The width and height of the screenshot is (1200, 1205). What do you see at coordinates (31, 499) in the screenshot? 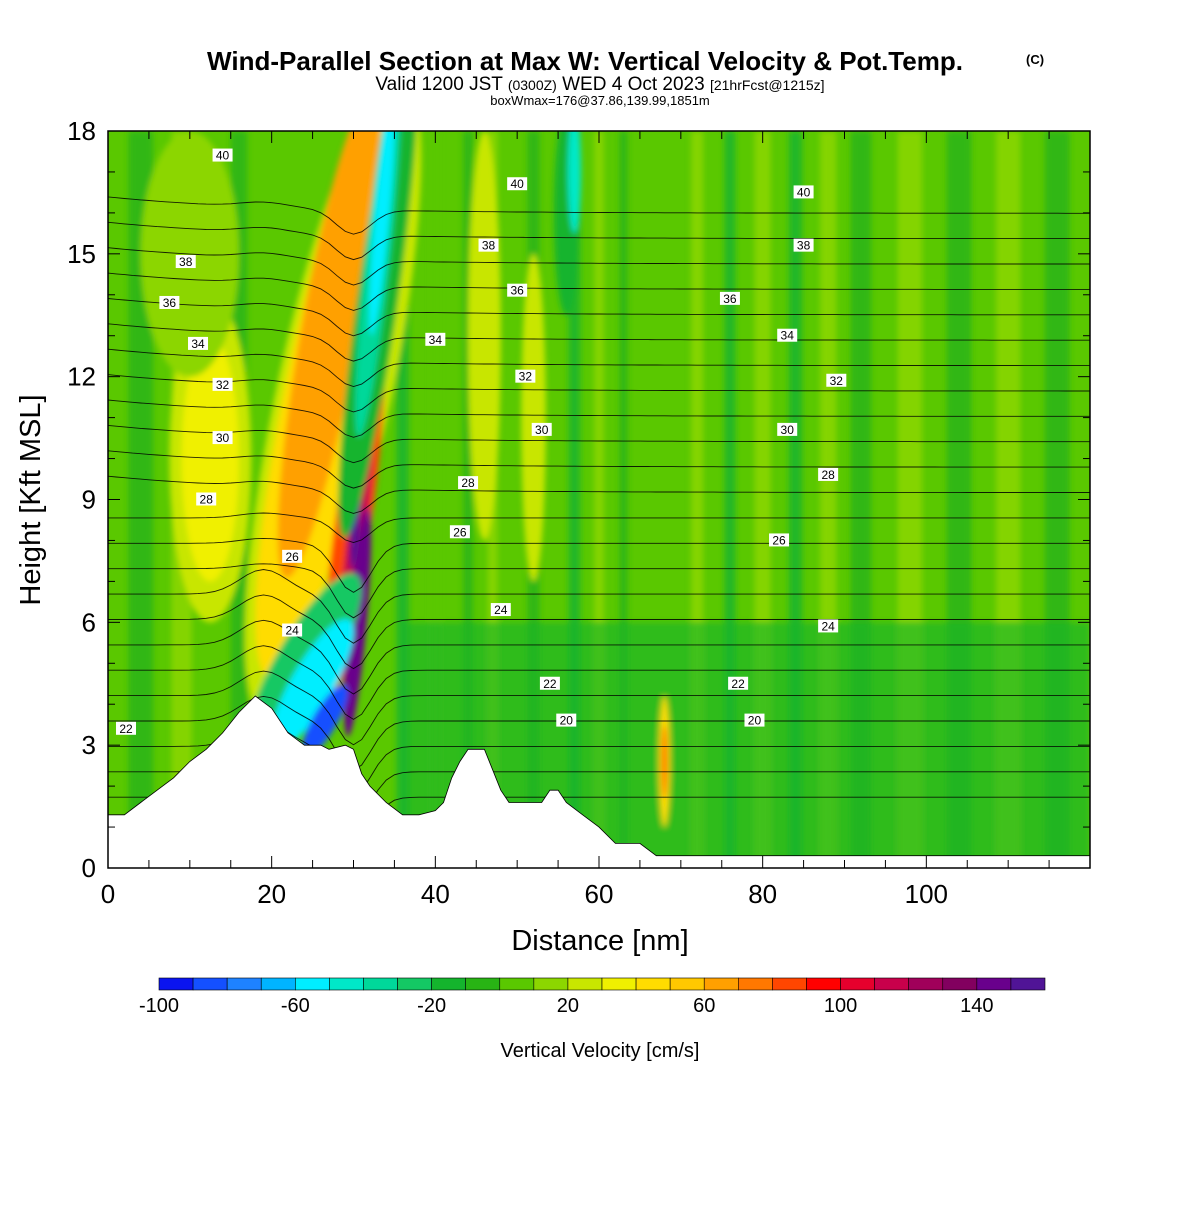
I see `y-axis-label: Height [Kft MSL]` at bounding box center [31, 499].